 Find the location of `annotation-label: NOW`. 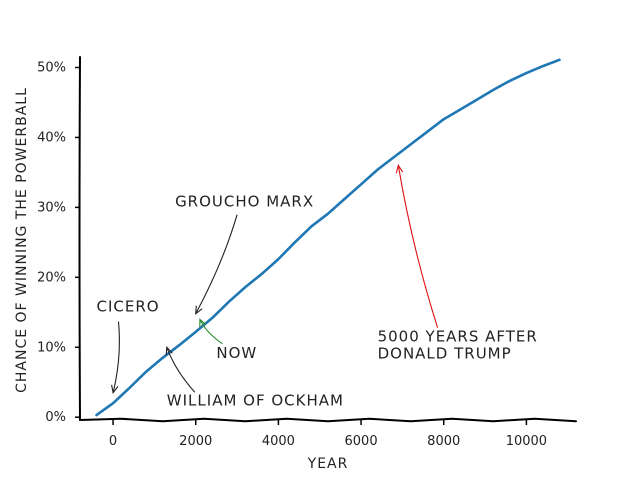

annotation-label: NOW is located at coordinates (236, 353).